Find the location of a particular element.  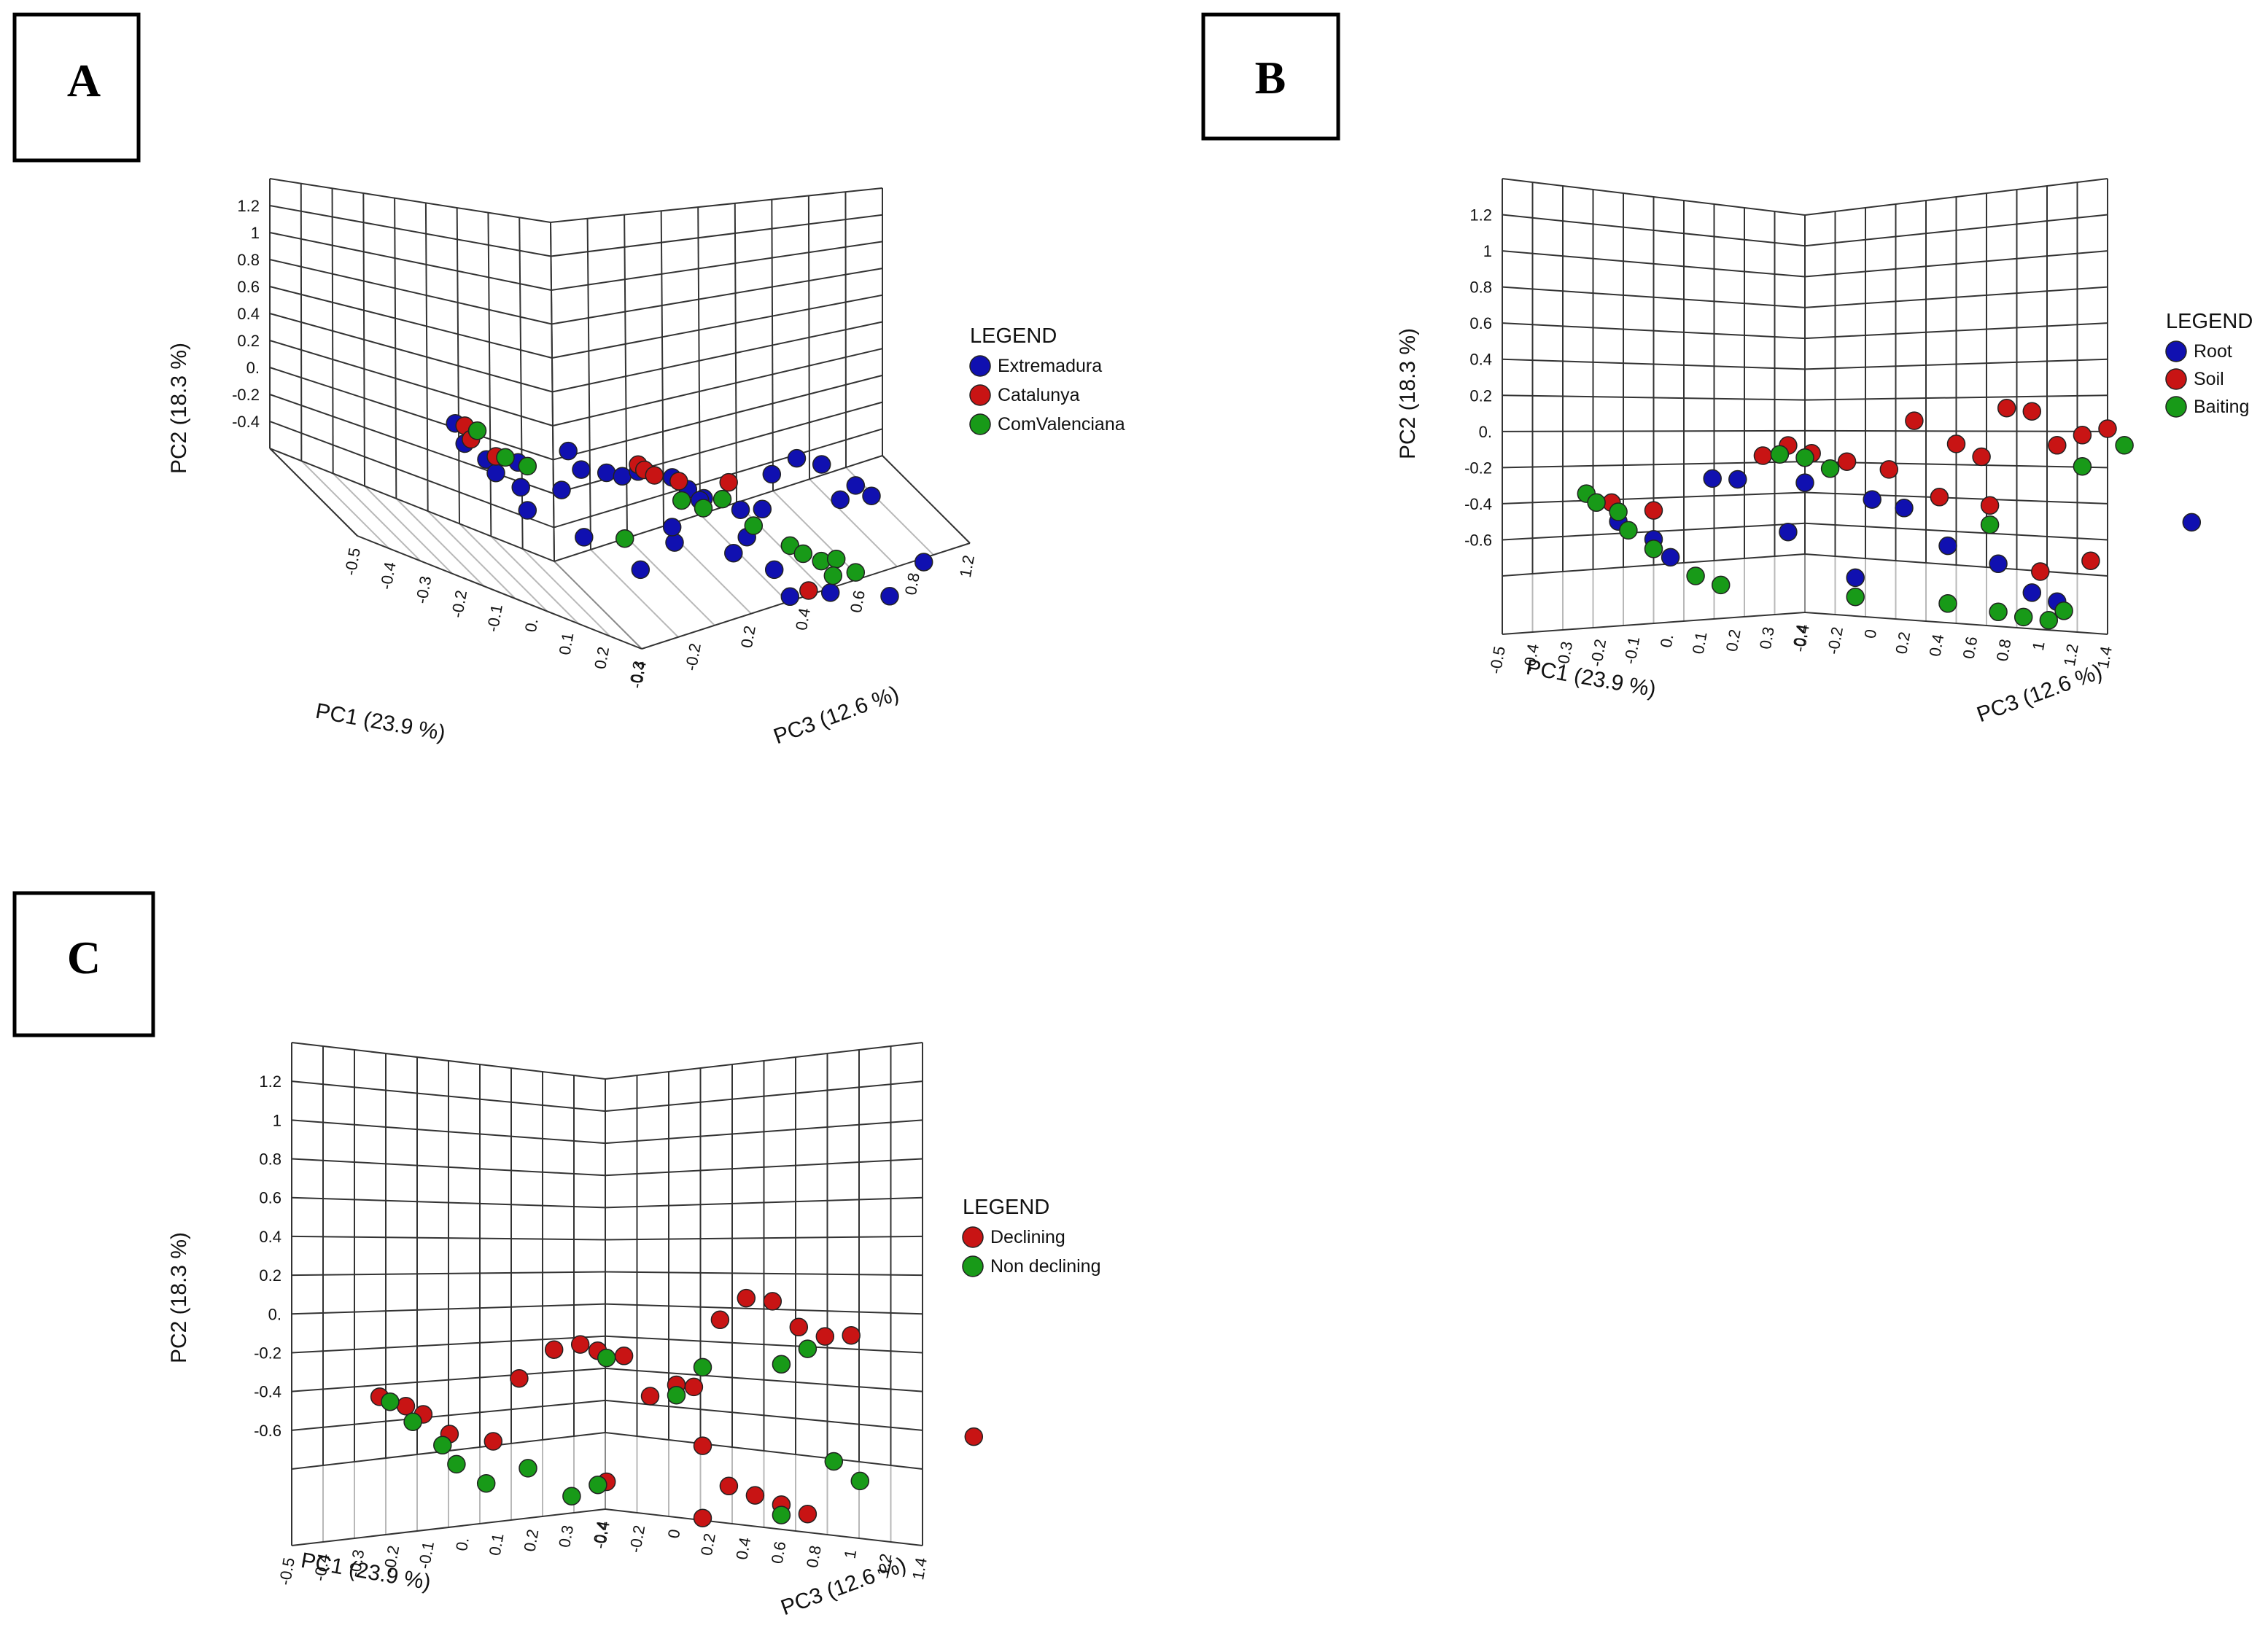

y-tick-label: -0.4 is located at coordinates (1478, 504).